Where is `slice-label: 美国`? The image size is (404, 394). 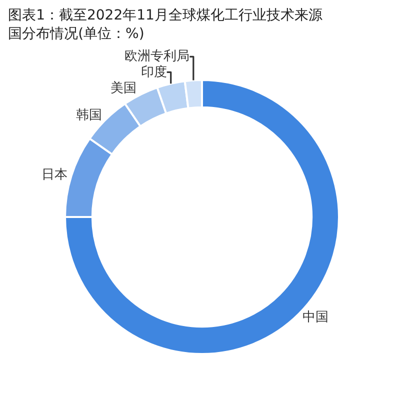 slice-label: 美国 is located at coordinates (123, 88).